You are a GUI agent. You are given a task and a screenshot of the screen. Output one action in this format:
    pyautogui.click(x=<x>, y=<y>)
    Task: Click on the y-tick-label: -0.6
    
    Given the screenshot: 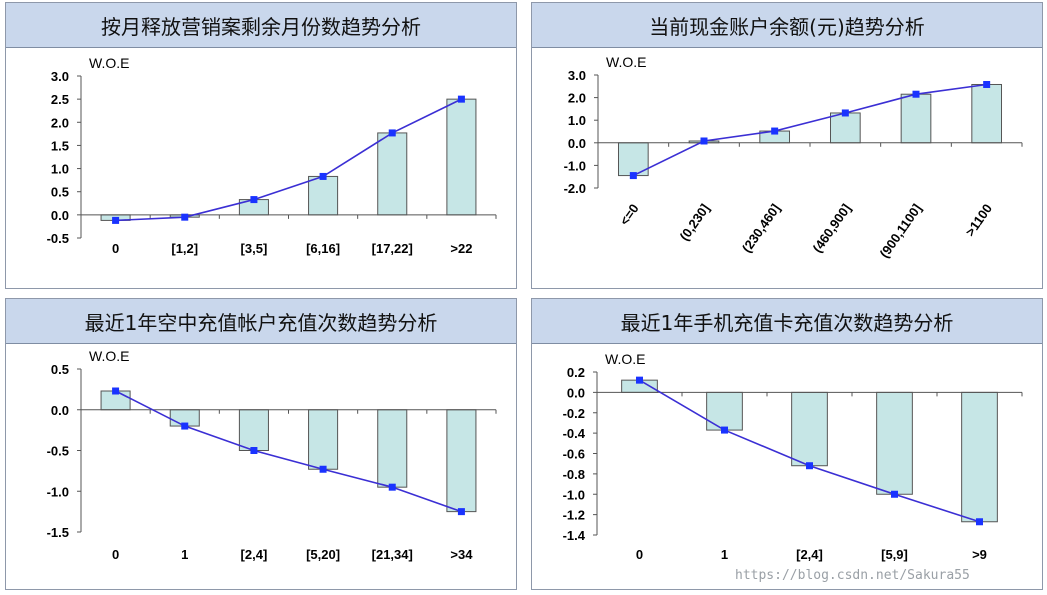 What is the action you would take?
    pyautogui.click(x=574, y=454)
    